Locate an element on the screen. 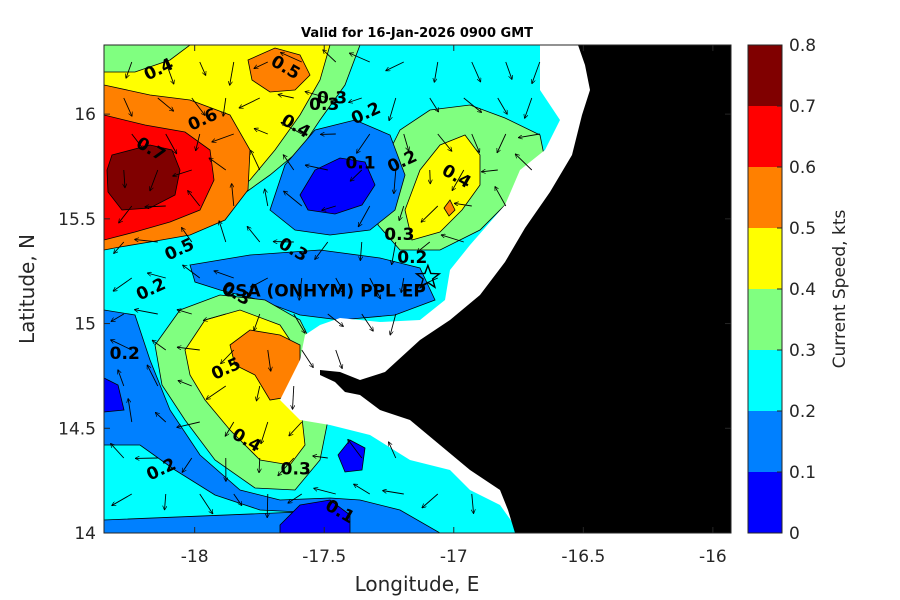 This screenshot has width=900, height=600. y-tick-label: 14.5 is located at coordinates (77, 429).